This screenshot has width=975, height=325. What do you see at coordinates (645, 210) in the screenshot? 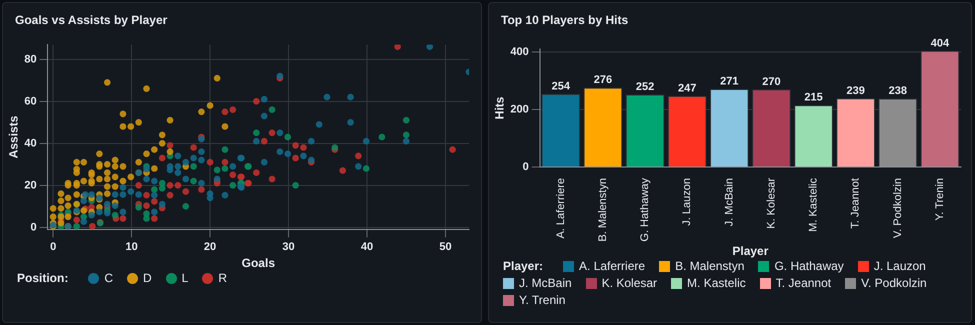
I see `x-tick-label: G. Hathaway` at bounding box center [645, 210].